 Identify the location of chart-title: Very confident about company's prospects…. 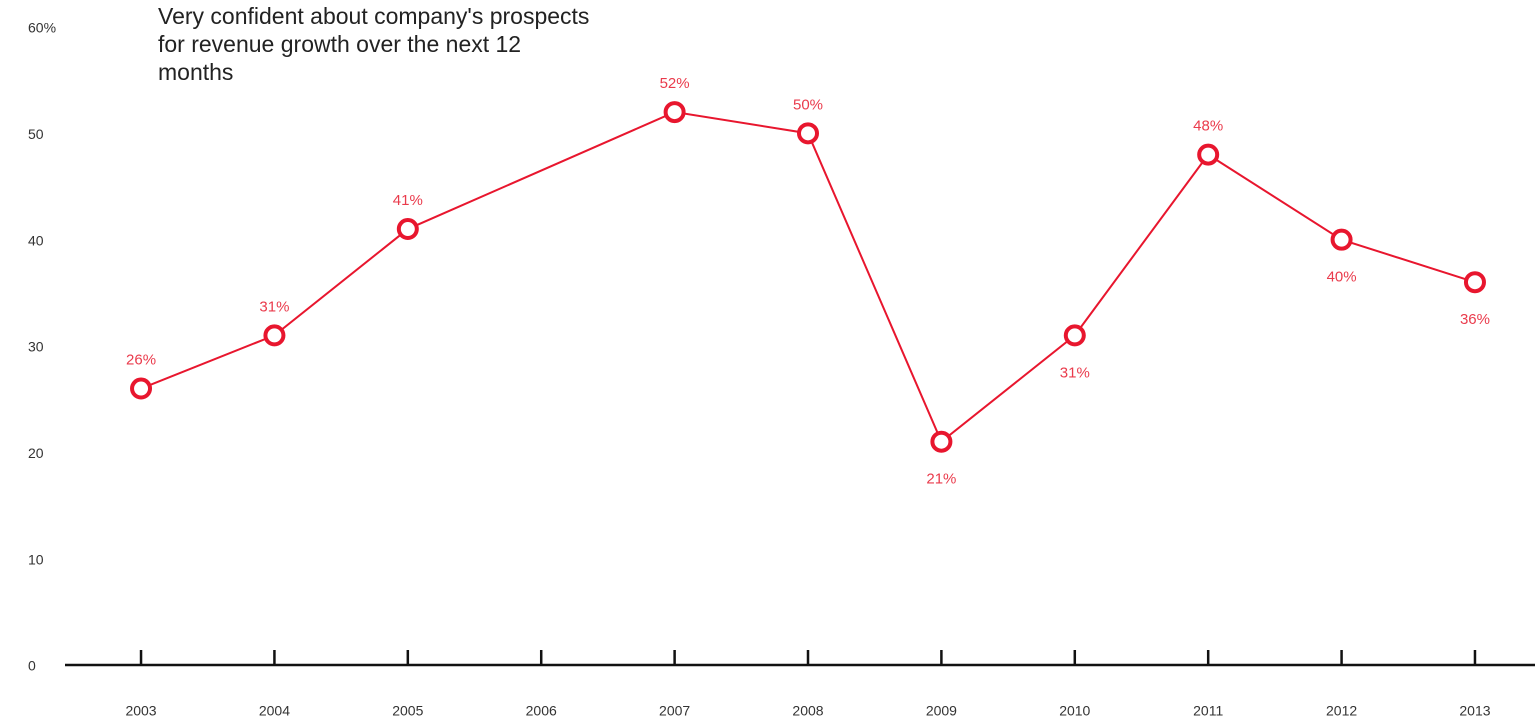
(374, 44).